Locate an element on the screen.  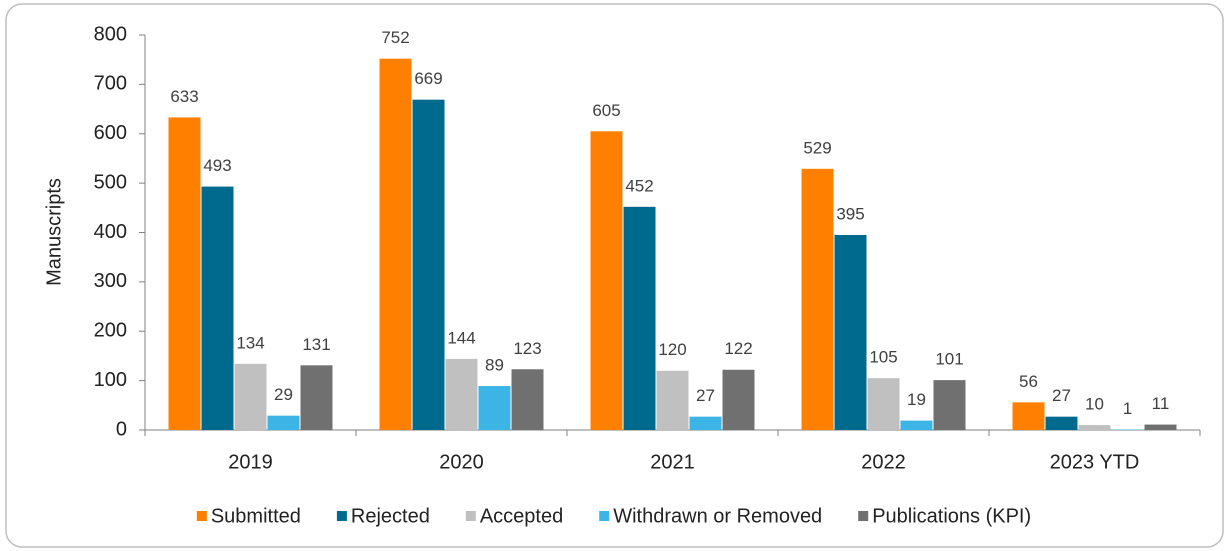
y-tick-label: 100 is located at coordinates (110, 380).